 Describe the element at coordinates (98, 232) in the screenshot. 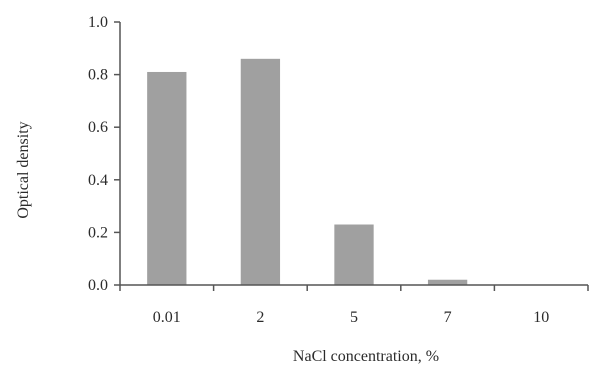

I see `y-tick-label: 0.2` at that location.